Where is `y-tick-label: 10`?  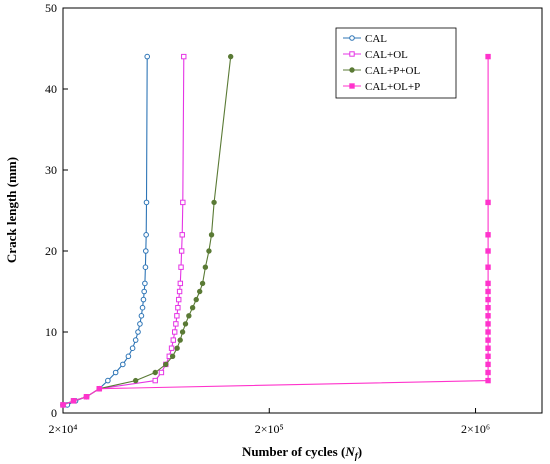 y-tick-label: 10 is located at coordinates (51, 332).